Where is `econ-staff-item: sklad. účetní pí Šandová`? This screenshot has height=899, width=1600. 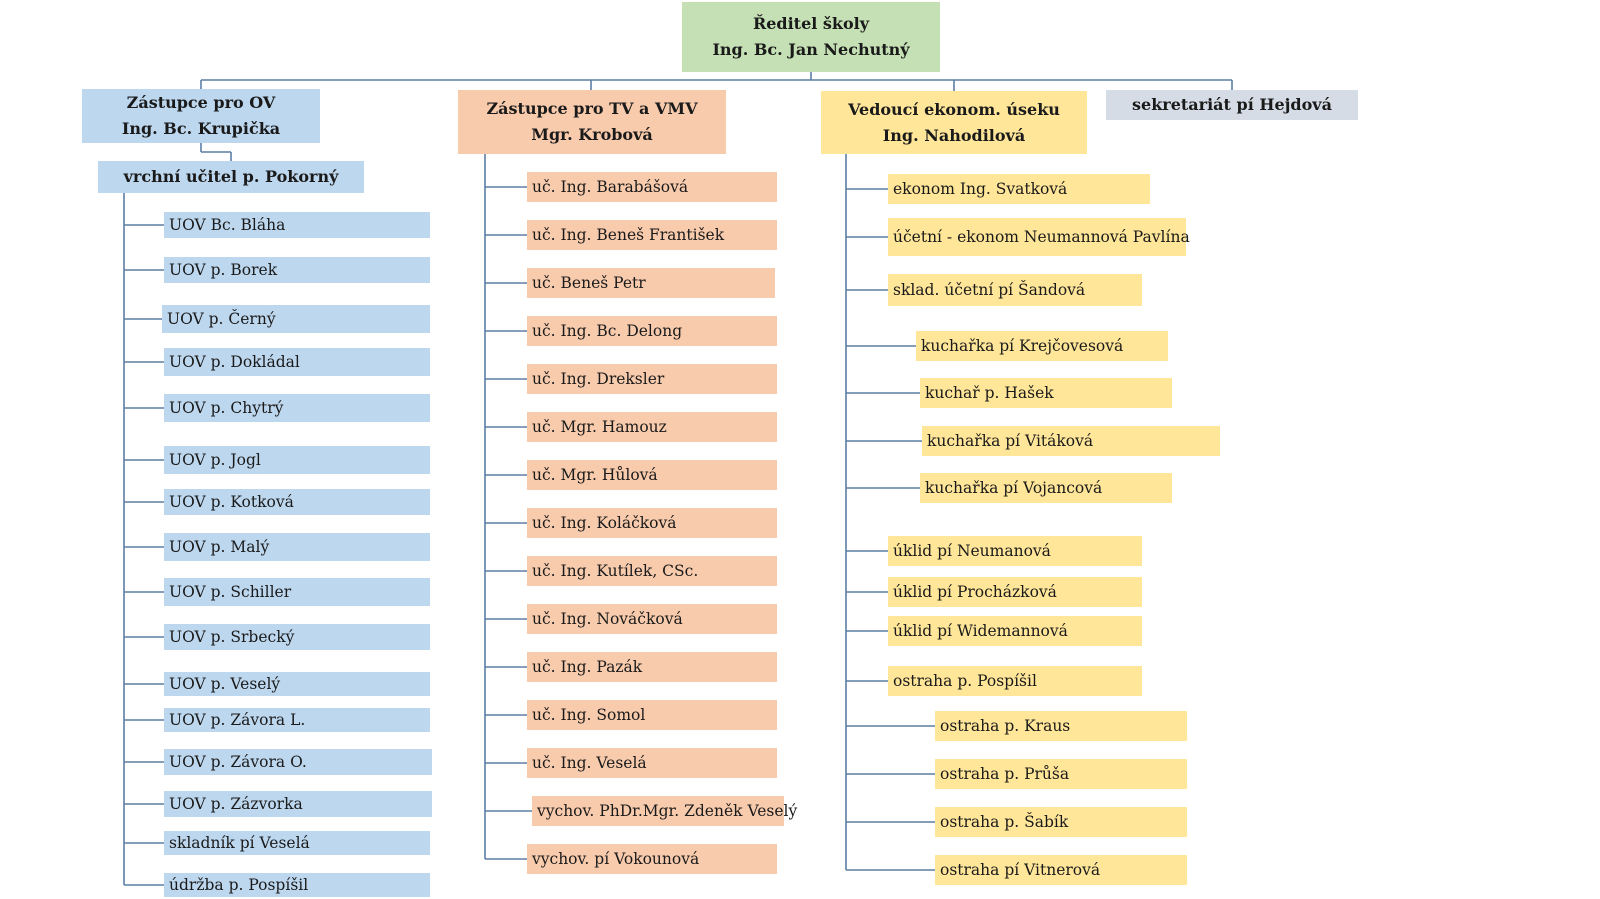
econ-staff-item: sklad. účetní pí Šandová is located at coordinates (1015, 290).